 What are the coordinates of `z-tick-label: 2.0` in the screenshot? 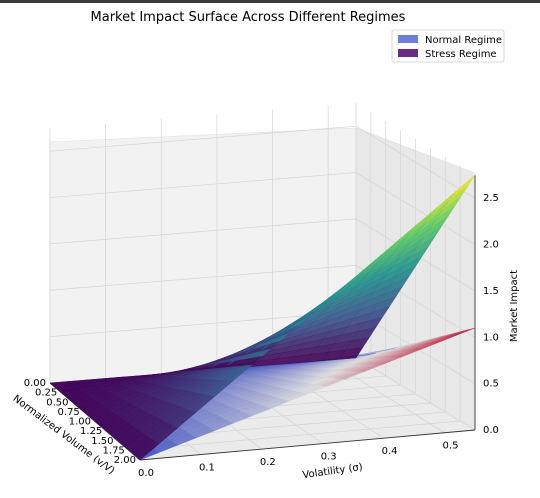 It's located at (491, 245).